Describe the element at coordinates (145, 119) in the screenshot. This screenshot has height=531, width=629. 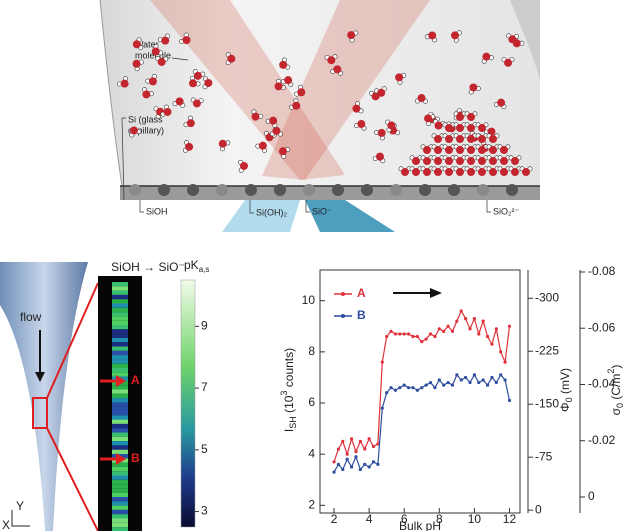
I see `glass-label: Si (glass` at that location.